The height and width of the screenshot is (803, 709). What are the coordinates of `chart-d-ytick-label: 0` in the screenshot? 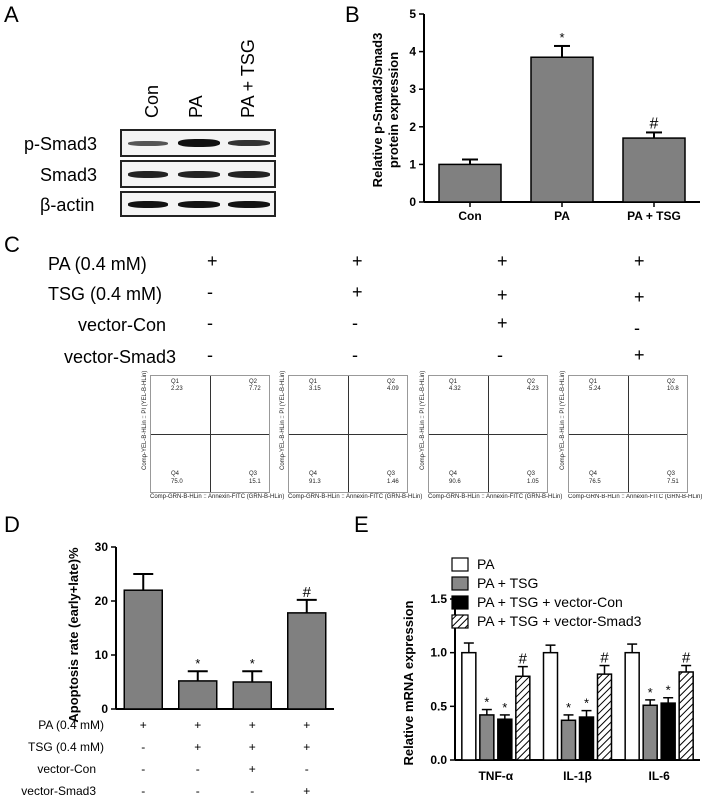 It's located at (104, 709).